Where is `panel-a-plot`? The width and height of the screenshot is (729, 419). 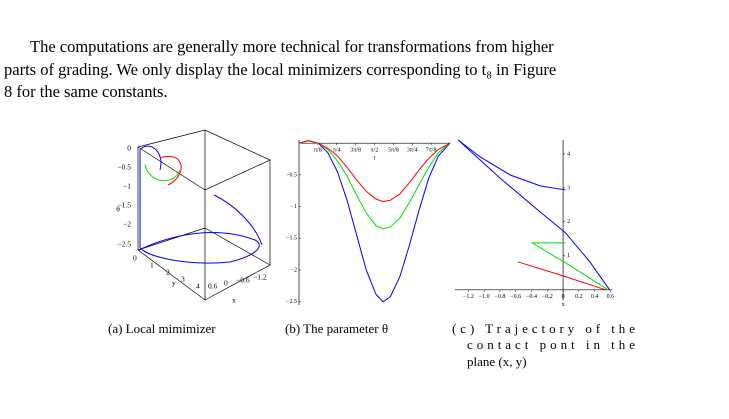
panel-a-plot is located at coordinates (204, 215).